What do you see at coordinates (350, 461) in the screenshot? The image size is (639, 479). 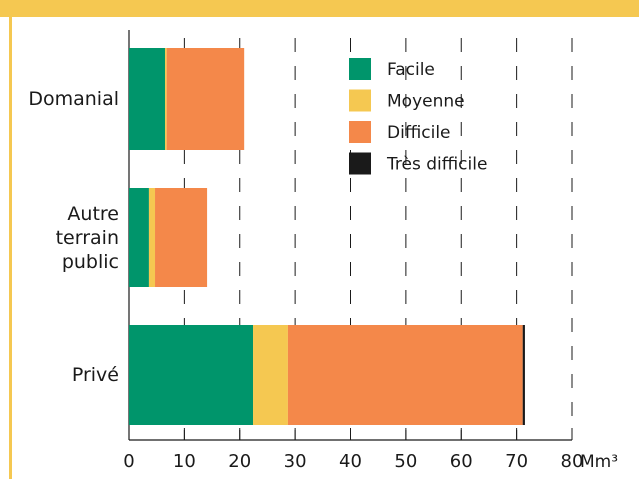 I see `x-tick-label: 40` at bounding box center [350, 461].